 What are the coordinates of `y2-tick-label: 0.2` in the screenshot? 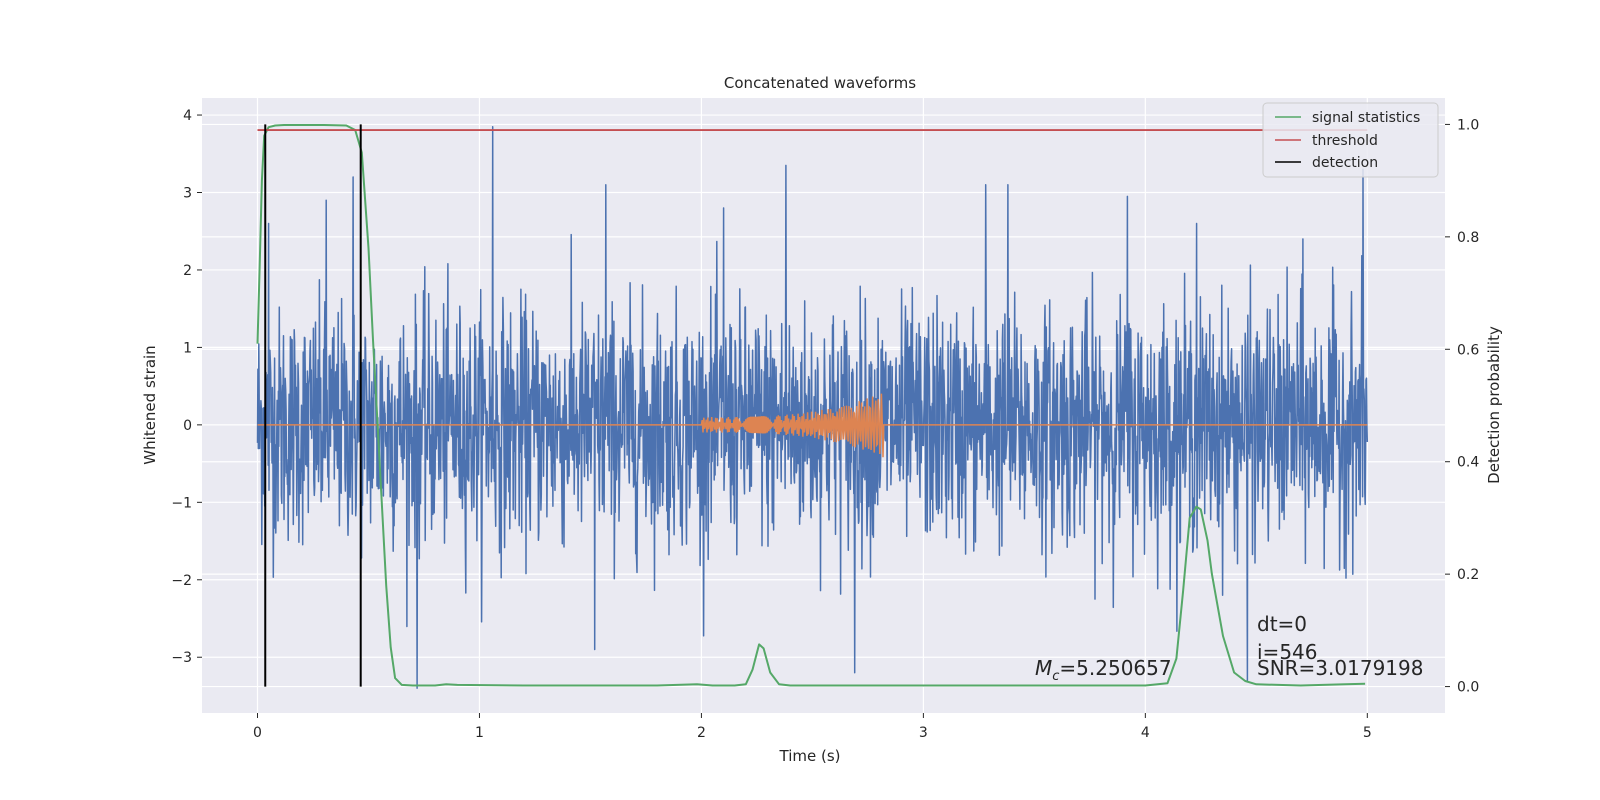 It's located at (1468, 575).